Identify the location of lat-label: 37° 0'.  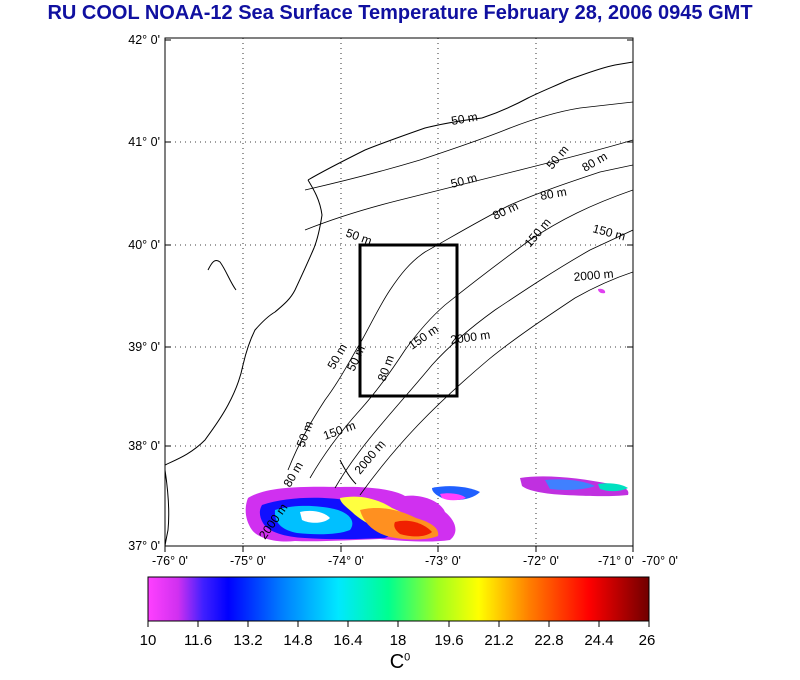
(144, 546).